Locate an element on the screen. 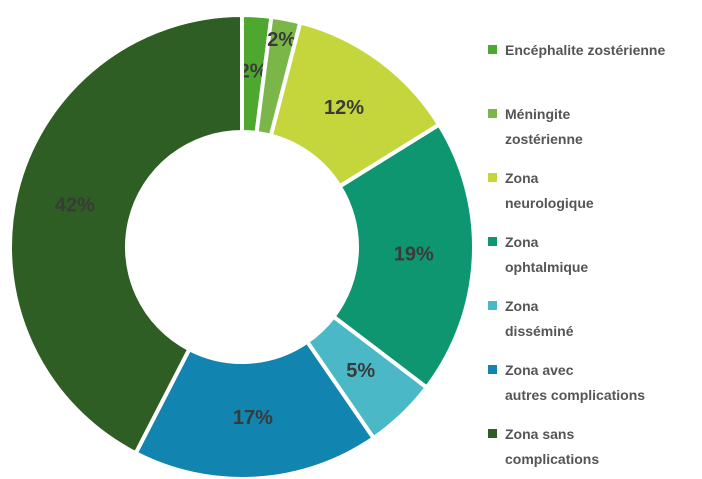 The height and width of the screenshot is (479, 702). data-label: 12% is located at coordinates (344, 108).